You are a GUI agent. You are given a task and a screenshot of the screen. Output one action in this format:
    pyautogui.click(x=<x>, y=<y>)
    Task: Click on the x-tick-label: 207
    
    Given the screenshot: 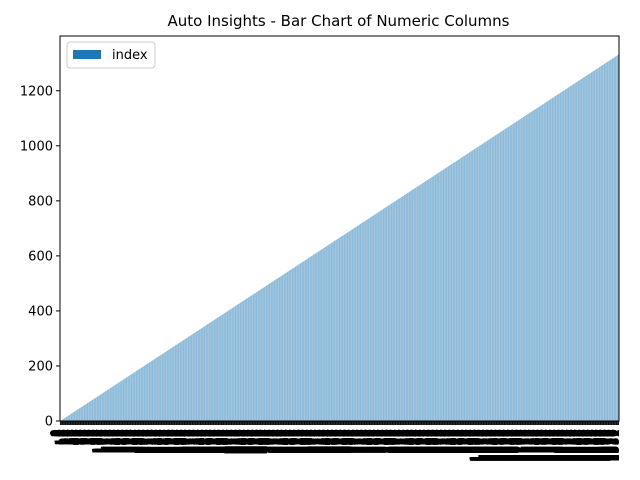 What is the action you would take?
    pyautogui.click(x=143, y=441)
    